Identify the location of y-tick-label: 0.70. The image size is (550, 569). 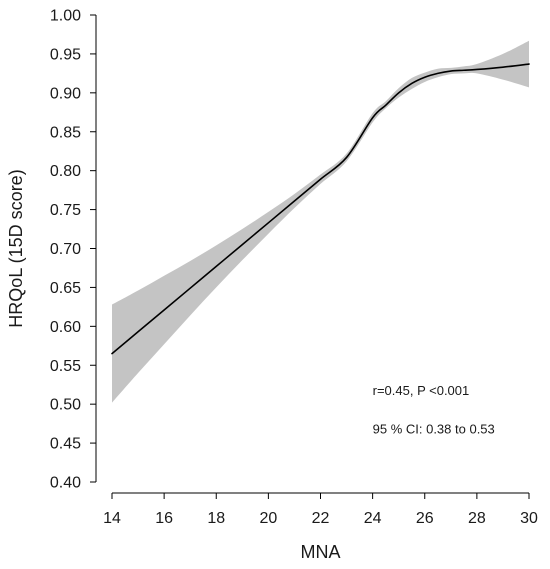
(65, 249).